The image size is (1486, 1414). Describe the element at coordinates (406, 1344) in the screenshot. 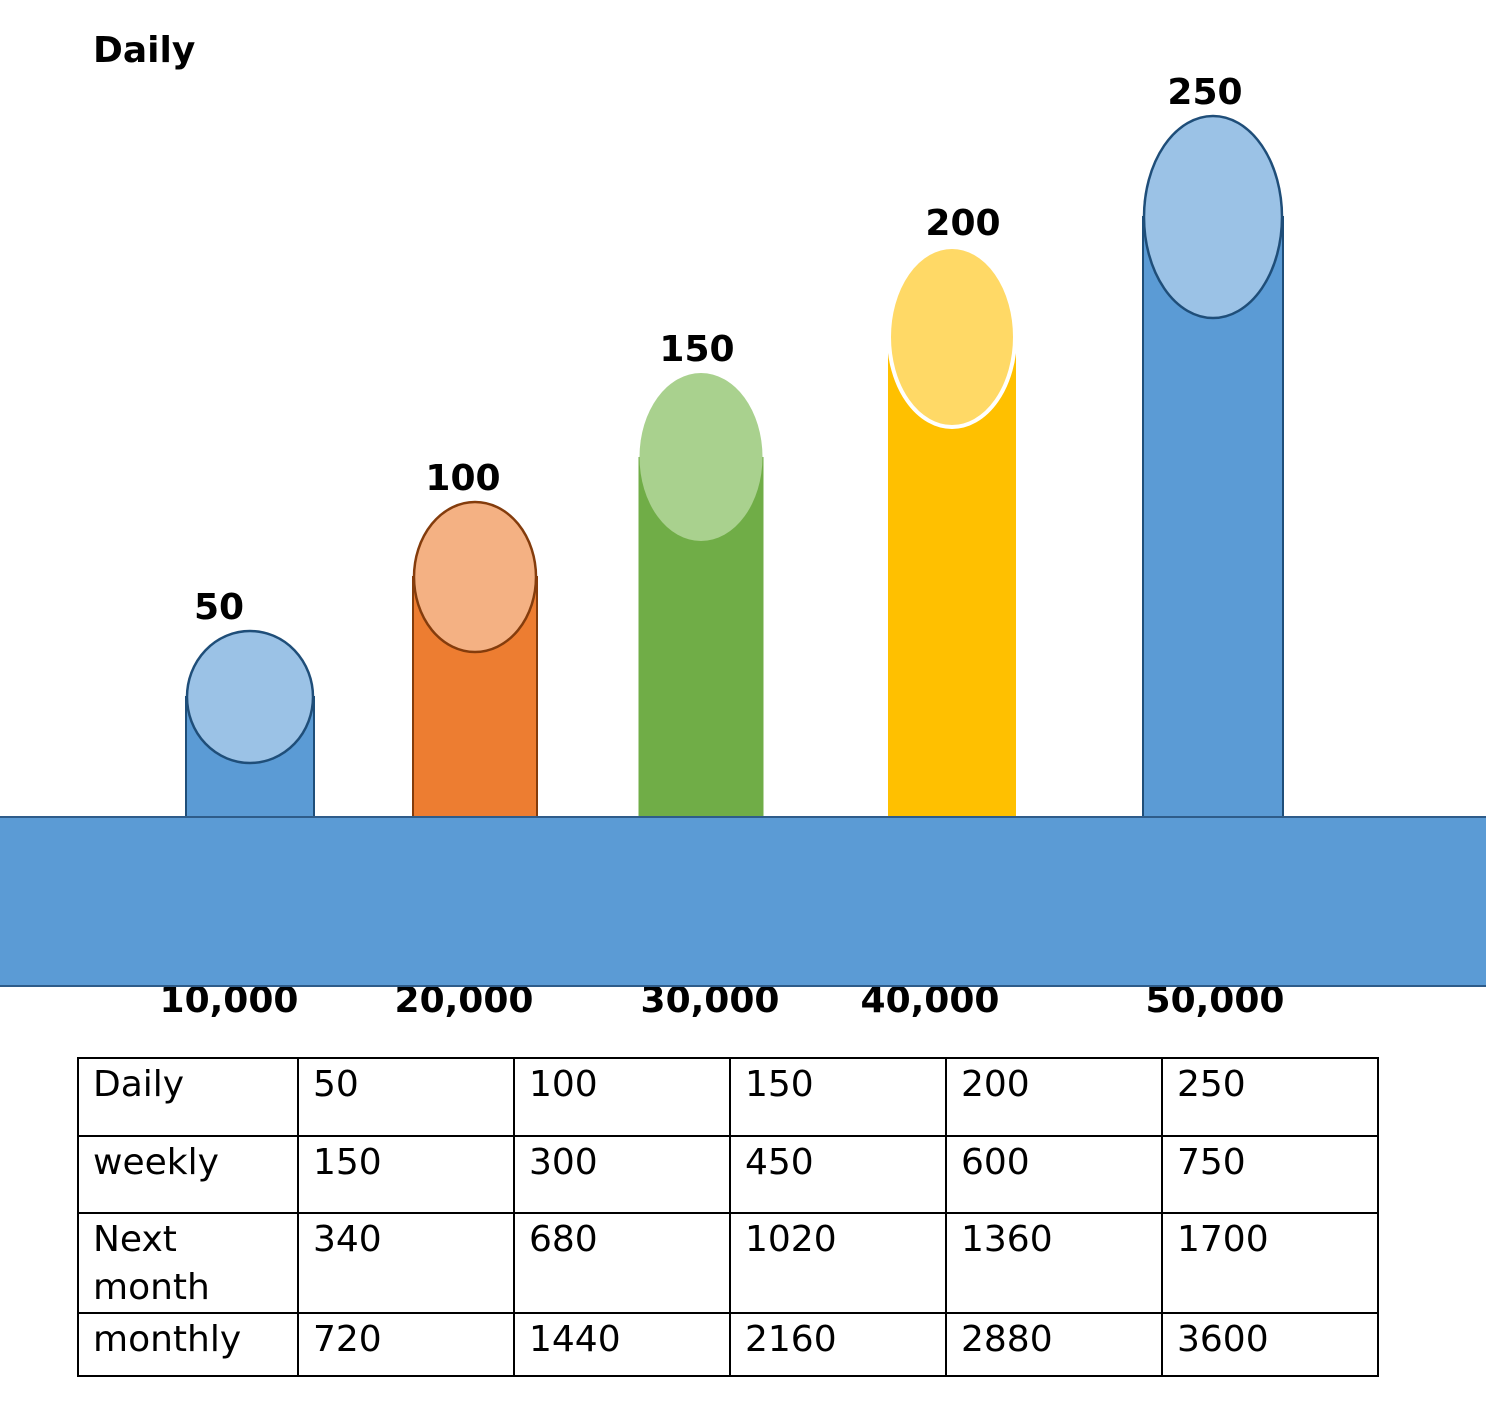

I see `table-cell: 720` at that location.